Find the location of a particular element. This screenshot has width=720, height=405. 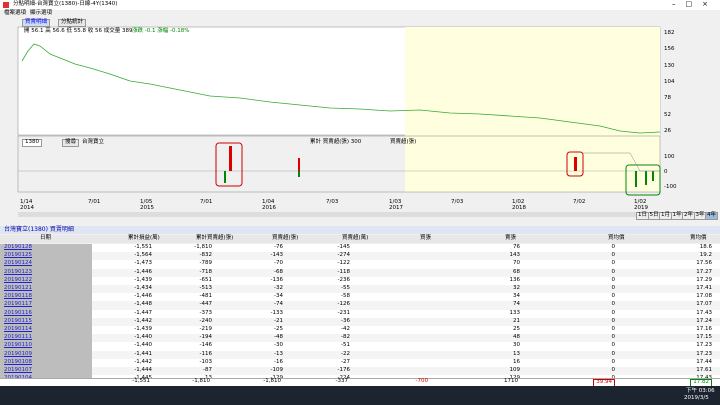

table-cell: -70 is located at coordinates (278, 263).